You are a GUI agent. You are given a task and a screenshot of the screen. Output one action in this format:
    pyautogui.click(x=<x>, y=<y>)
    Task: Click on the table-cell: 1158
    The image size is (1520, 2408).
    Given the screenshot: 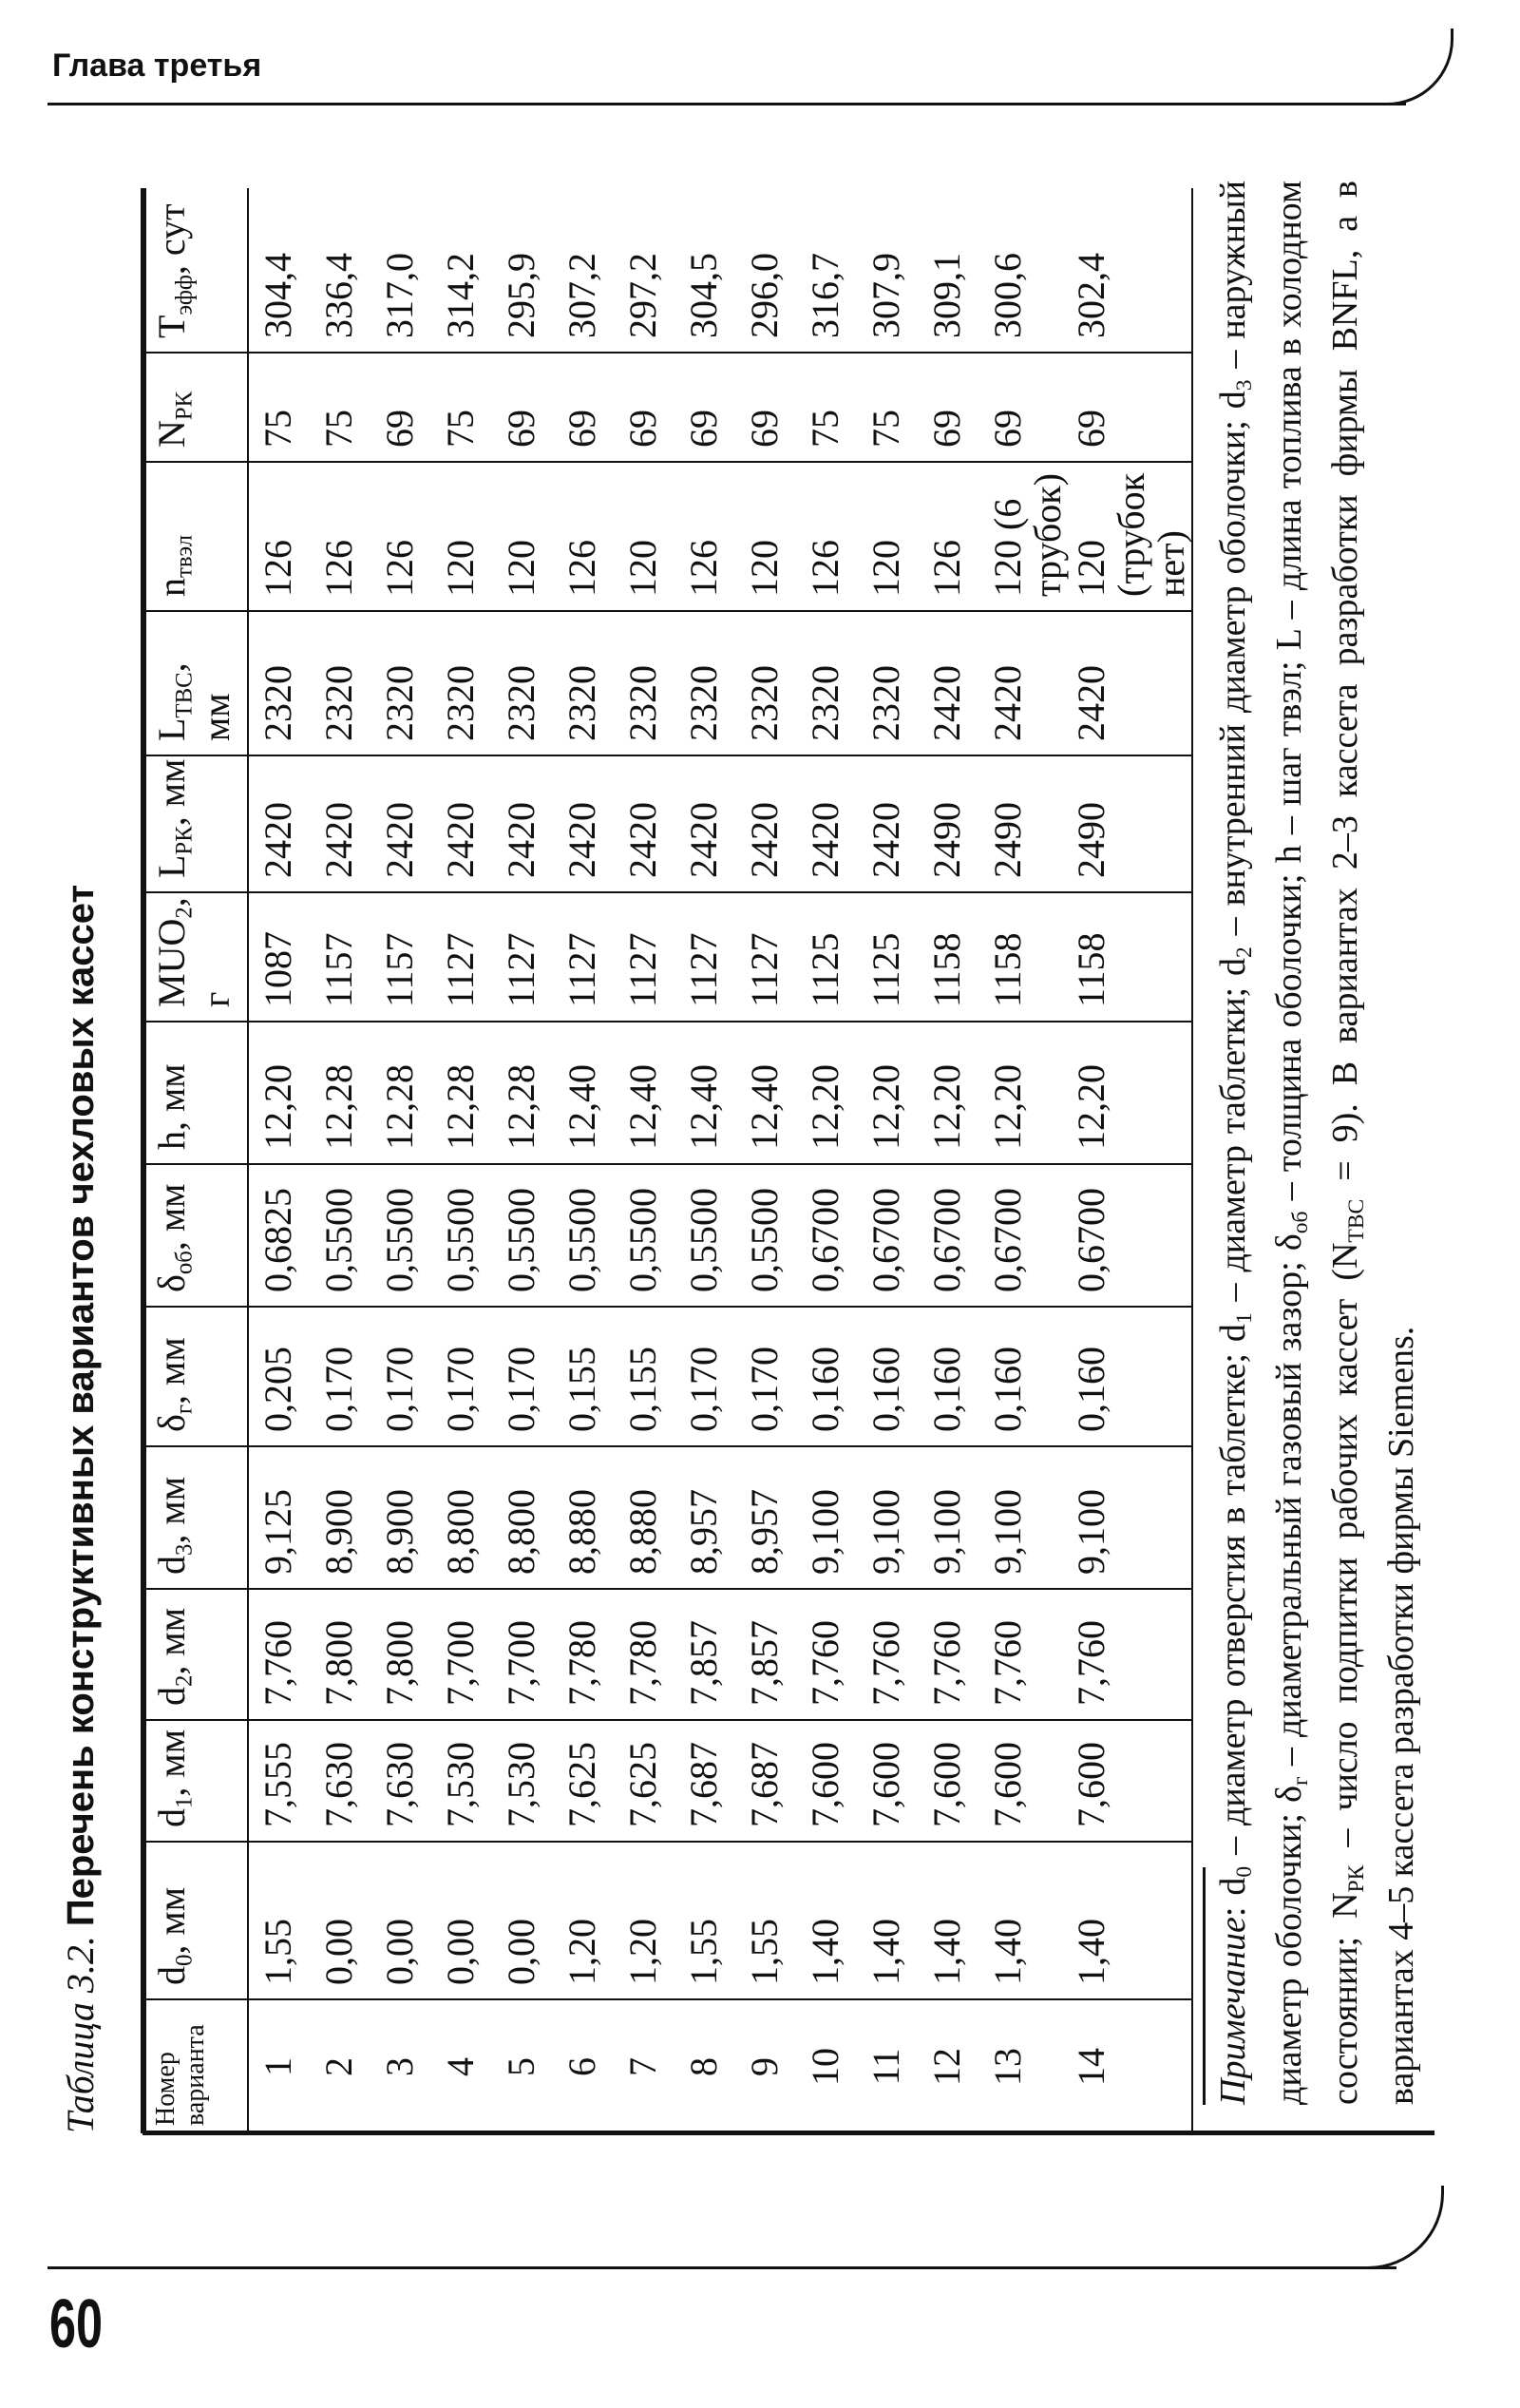 What is the action you would take?
    pyautogui.click(x=1026, y=957)
    